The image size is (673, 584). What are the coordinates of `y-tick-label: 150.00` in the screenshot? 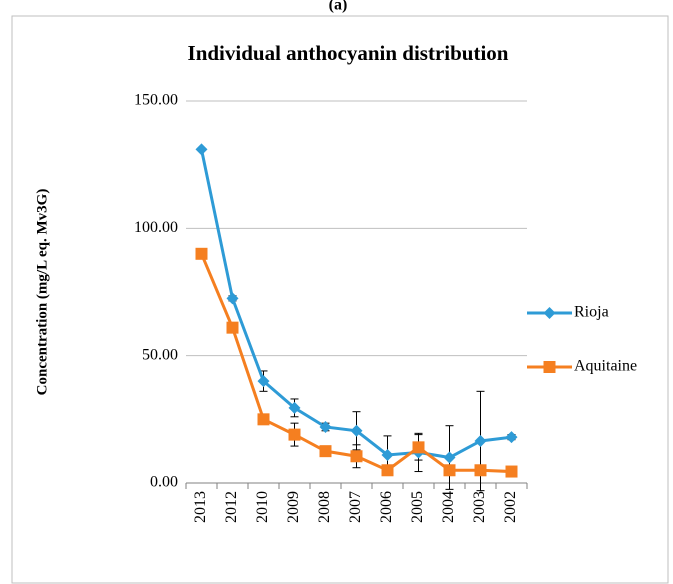 It's located at (156, 100).